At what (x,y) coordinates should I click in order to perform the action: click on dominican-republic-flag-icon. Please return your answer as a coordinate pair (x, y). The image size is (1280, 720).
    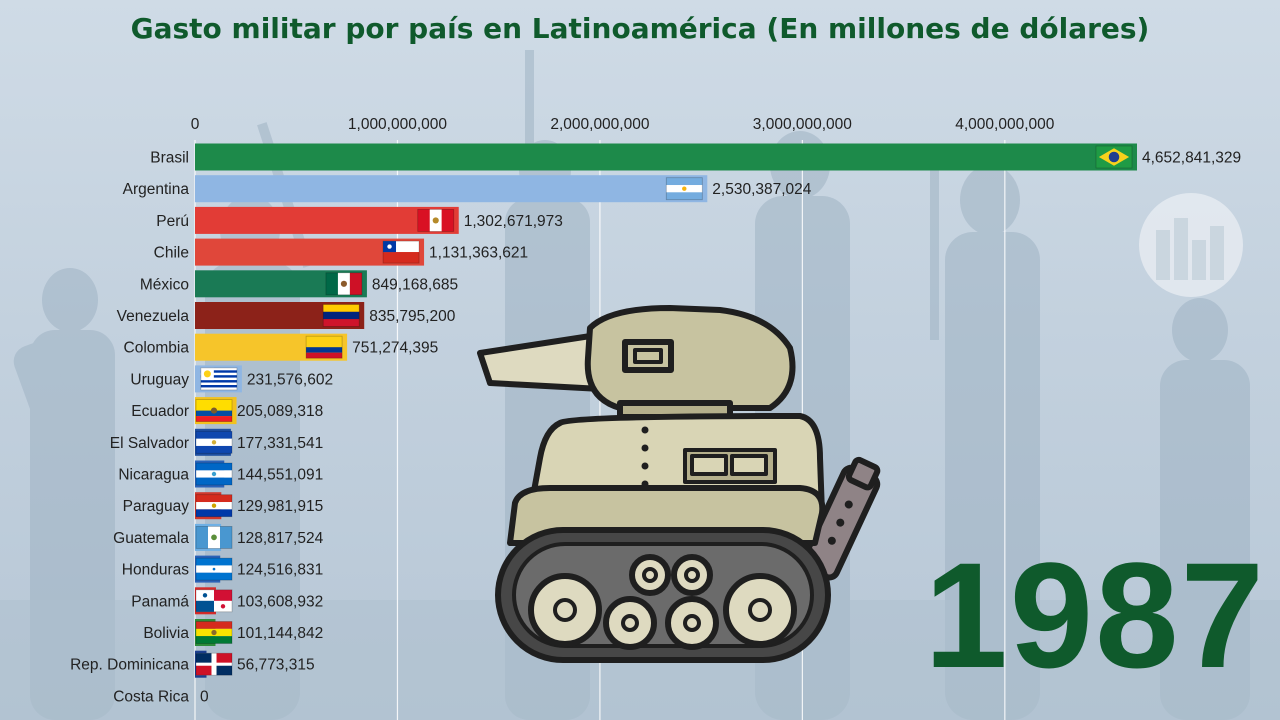
    Looking at the image, I should click on (214, 664).